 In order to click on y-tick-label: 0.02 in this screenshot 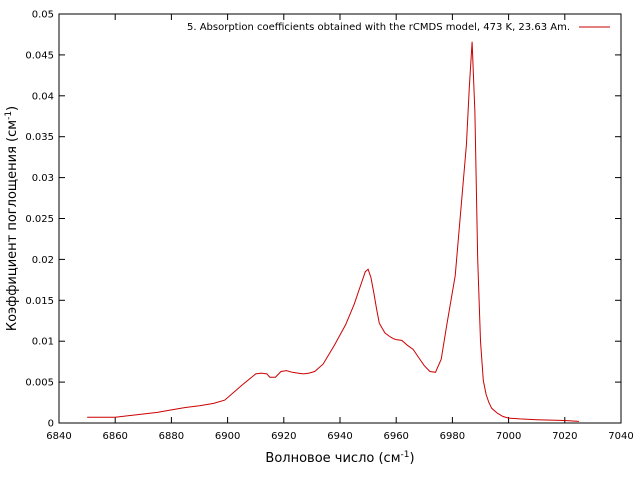, I will do `click(43, 260)`.